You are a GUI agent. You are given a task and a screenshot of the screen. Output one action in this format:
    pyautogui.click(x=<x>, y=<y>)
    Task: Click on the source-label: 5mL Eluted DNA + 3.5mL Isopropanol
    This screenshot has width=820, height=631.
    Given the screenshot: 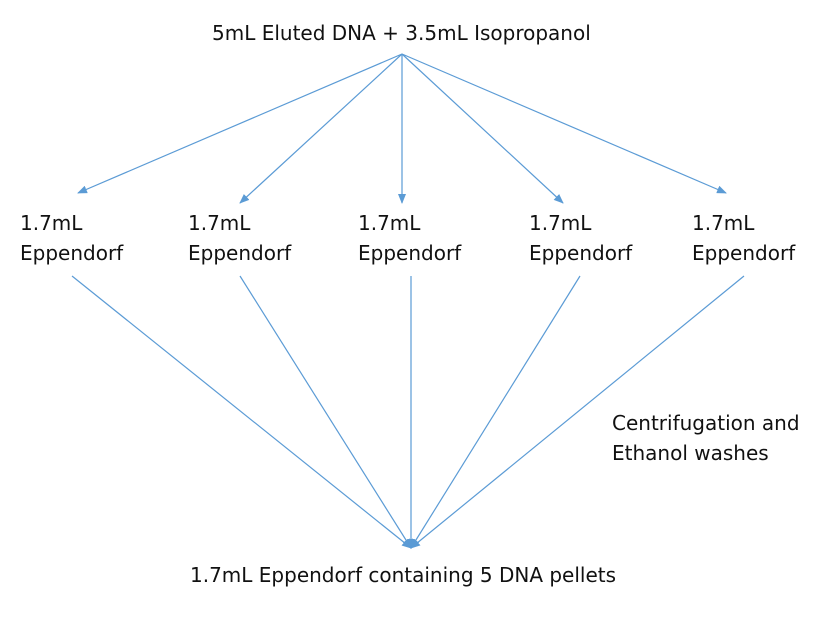 What is the action you would take?
    pyautogui.click(x=401, y=33)
    